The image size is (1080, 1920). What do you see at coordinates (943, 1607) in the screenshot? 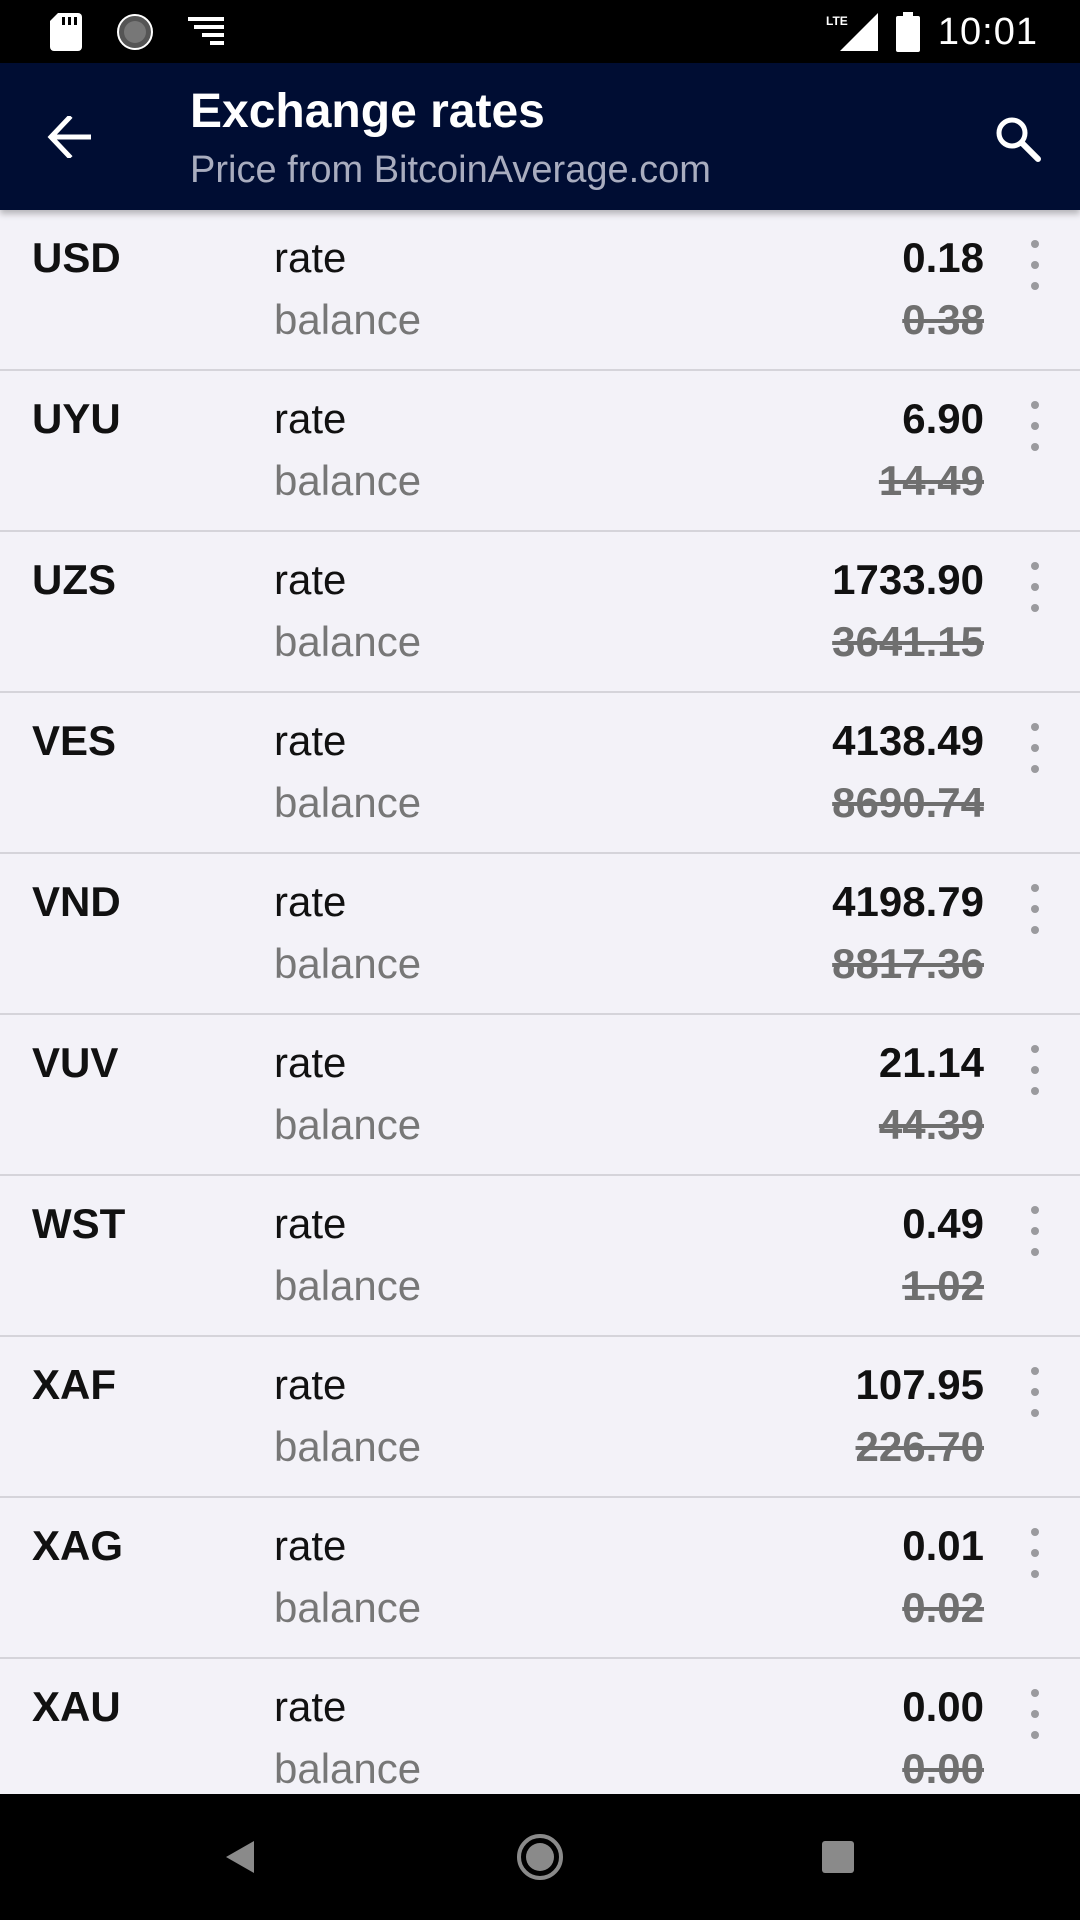
I see `balance-value: 0.02` at bounding box center [943, 1607].